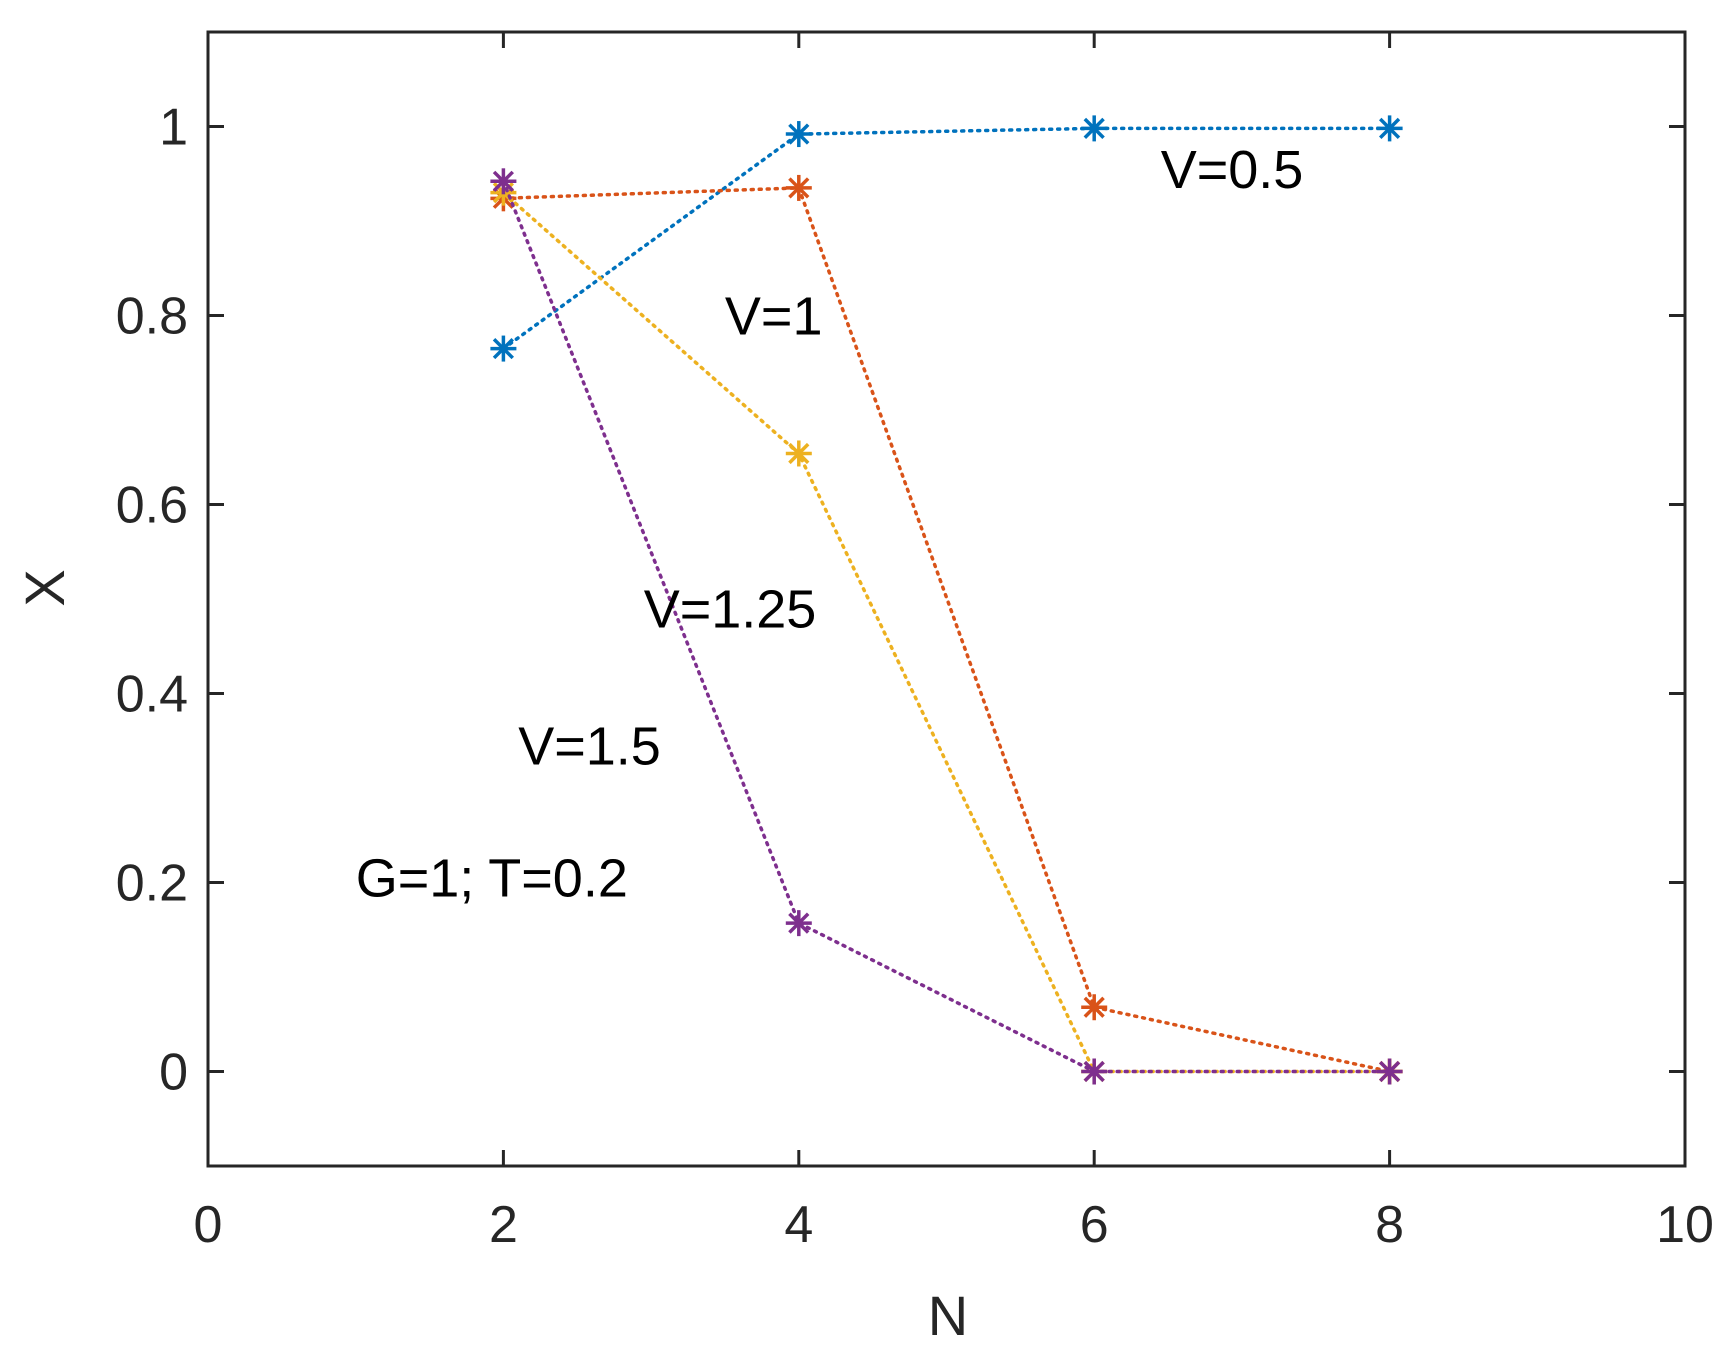 The image size is (1730, 1360). Describe the element at coordinates (152, 884) in the screenshot. I see `y-tick-label-1: 0.2` at that location.